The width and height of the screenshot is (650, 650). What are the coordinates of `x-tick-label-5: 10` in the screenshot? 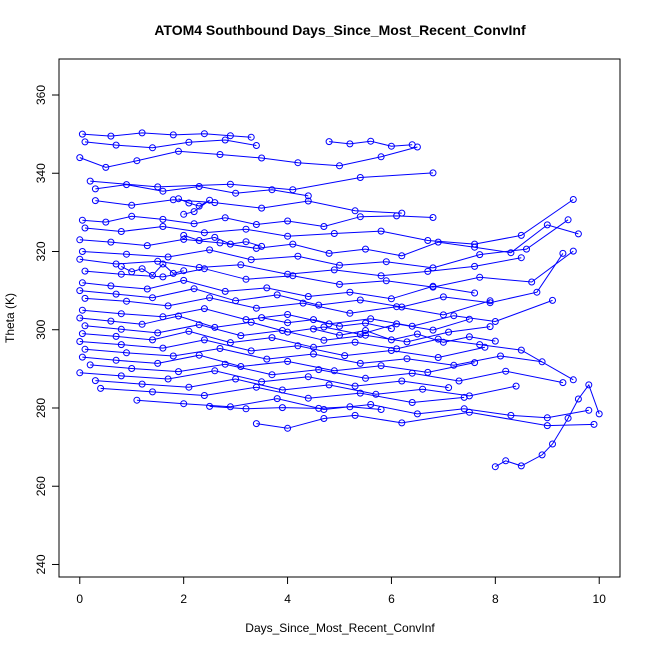 It's located at (600, 599).